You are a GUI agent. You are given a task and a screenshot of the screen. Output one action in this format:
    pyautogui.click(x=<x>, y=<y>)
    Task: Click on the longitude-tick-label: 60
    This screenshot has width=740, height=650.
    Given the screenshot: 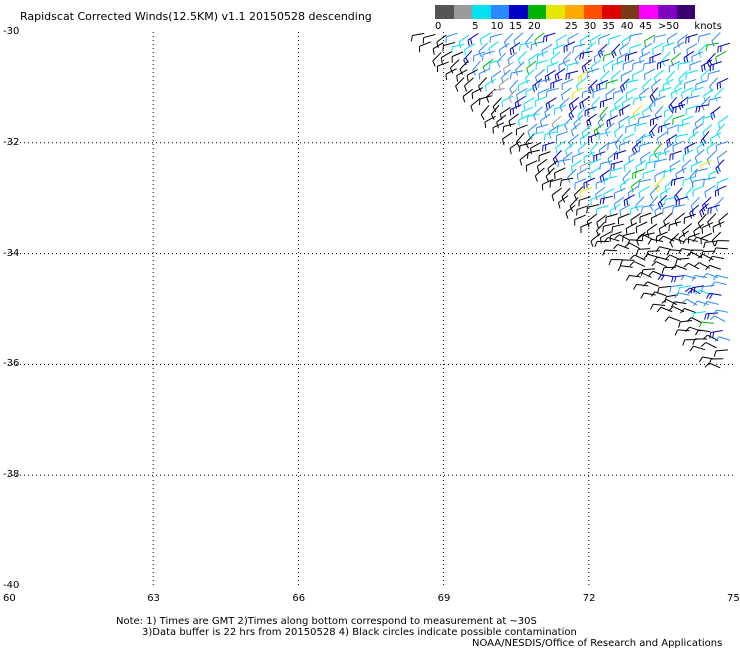 What is the action you would take?
    pyautogui.click(x=9, y=598)
    